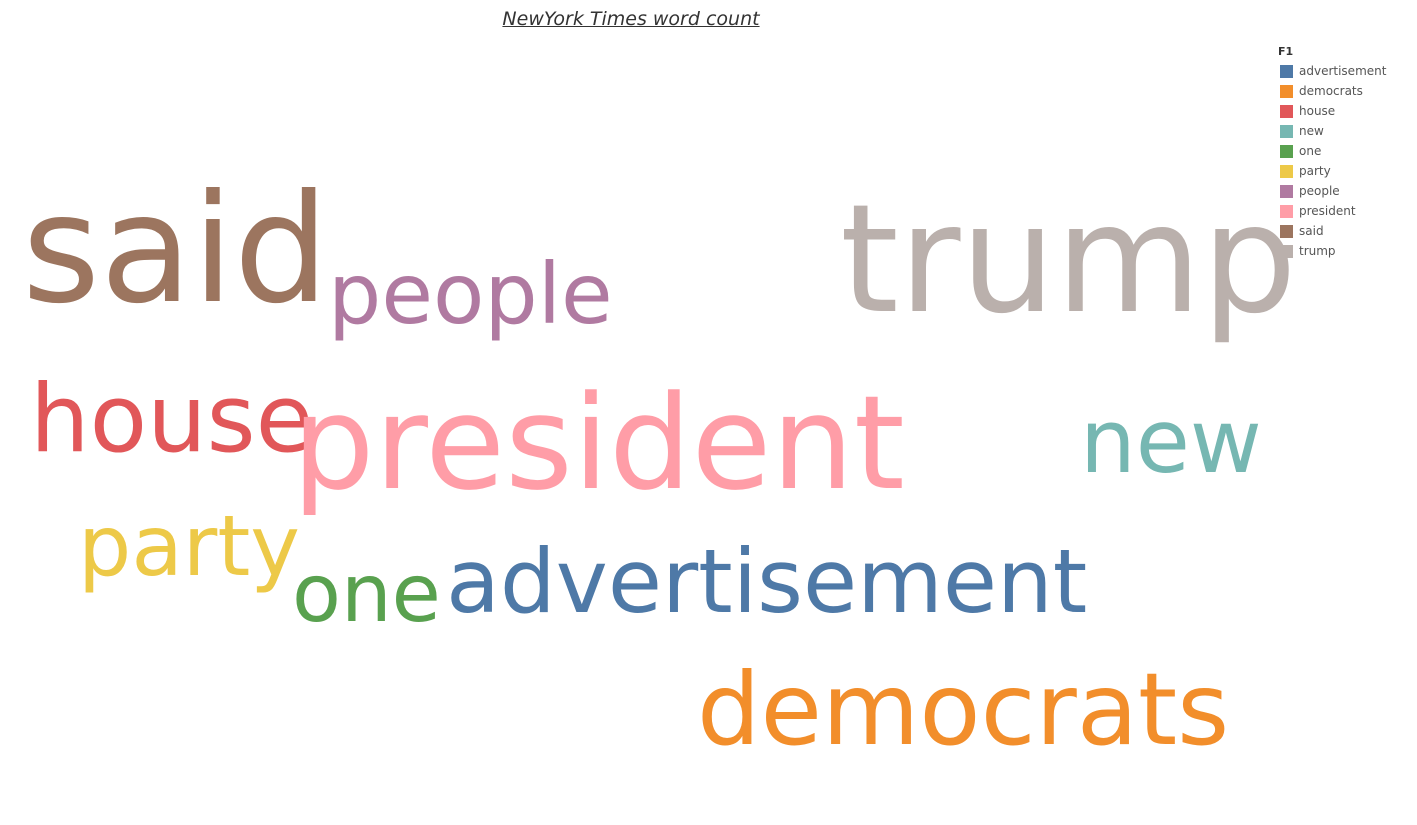 This screenshot has height=825, width=1417. Describe the element at coordinates (1311, 231) in the screenshot. I see `legend-label: said` at that location.